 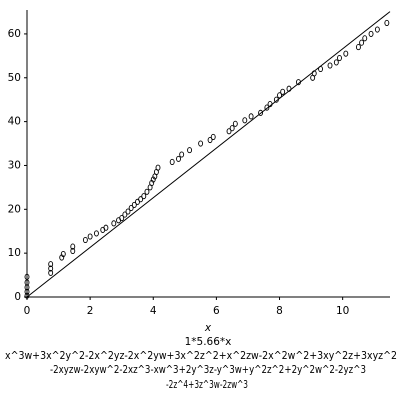 I want to click on y-tick-label: 40, so click(x=14, y=122).